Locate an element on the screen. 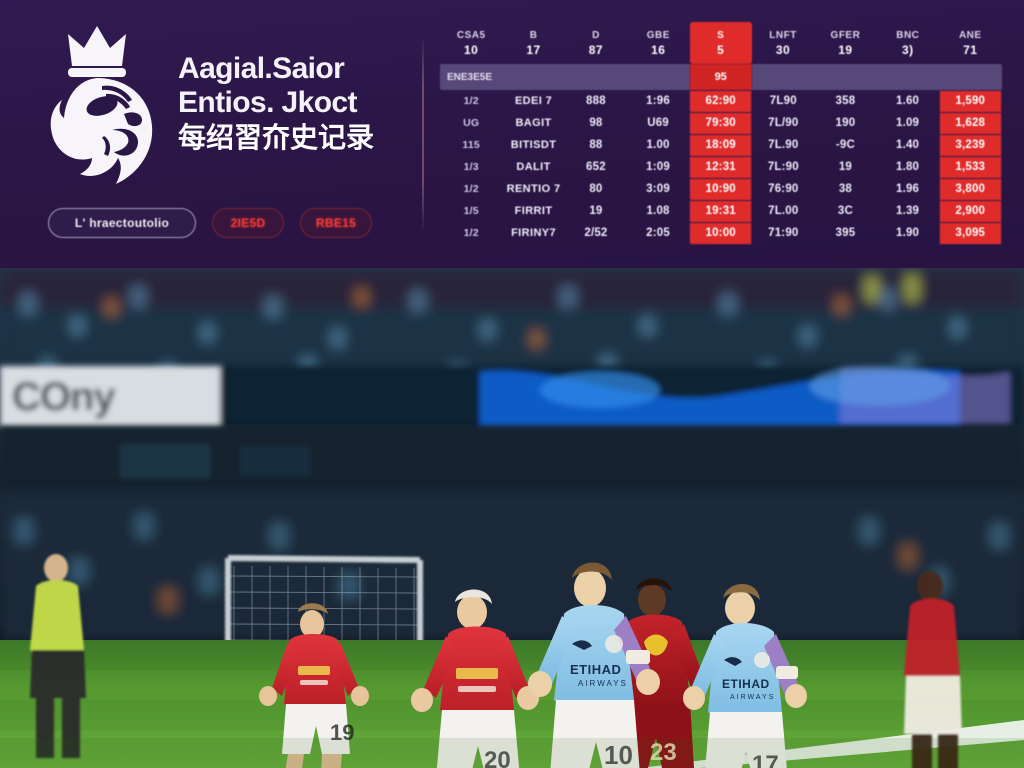 The width and height of the screenshot is (1024, 768). column-header-2-bottom: 87 is located at coordinates (596, 50).